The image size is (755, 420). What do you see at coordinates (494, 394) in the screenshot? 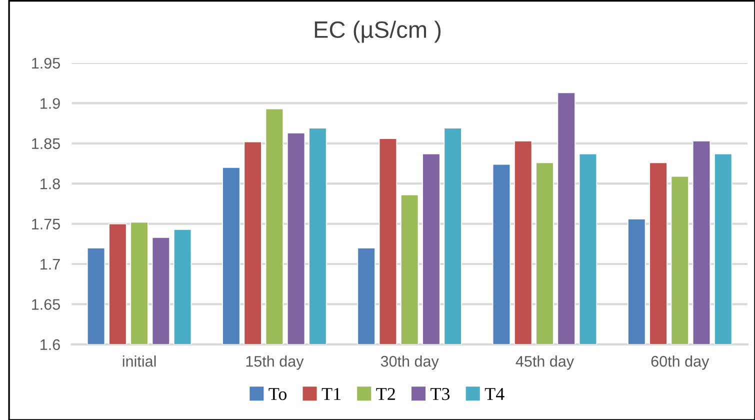
I see `legend-label: T4` at bounding box center [494, 394].